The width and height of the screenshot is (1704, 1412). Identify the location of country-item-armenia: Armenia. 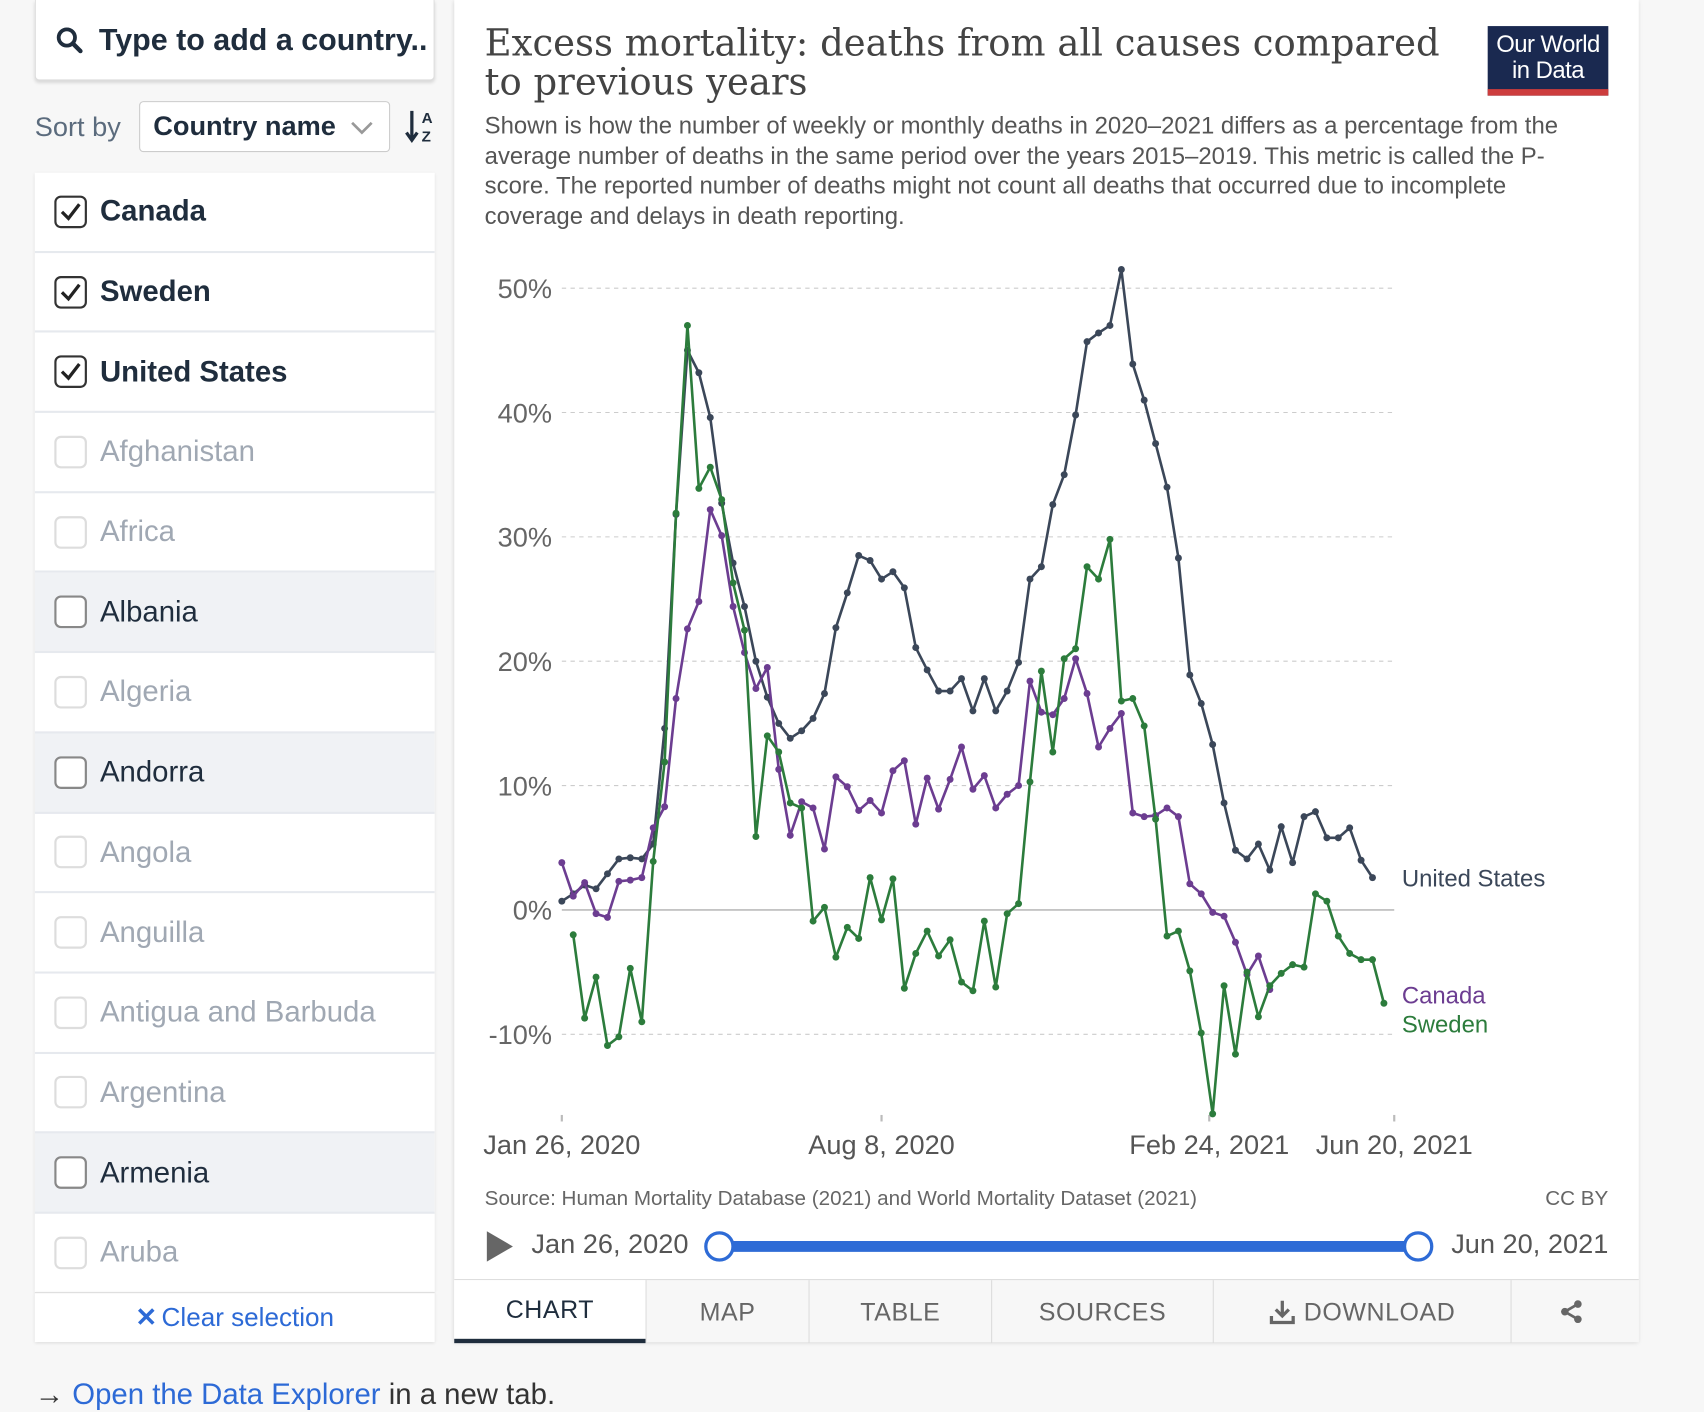
(234, 1173).